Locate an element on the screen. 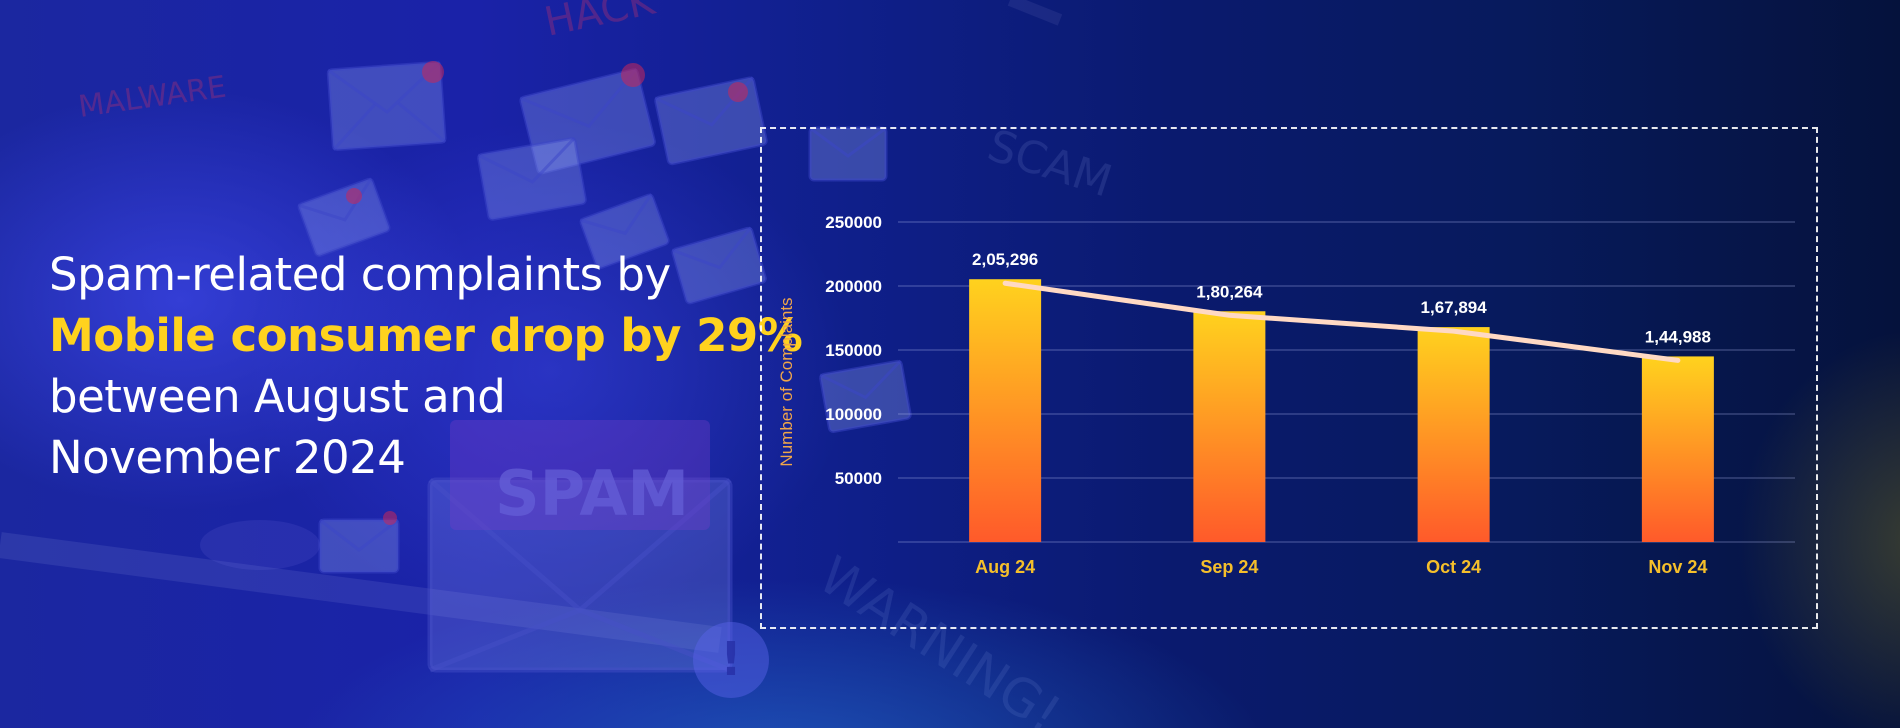 The width and height of the screenshot is (1900, 728). data-label: 1,44,988 is located at coordinates (1678, 336).